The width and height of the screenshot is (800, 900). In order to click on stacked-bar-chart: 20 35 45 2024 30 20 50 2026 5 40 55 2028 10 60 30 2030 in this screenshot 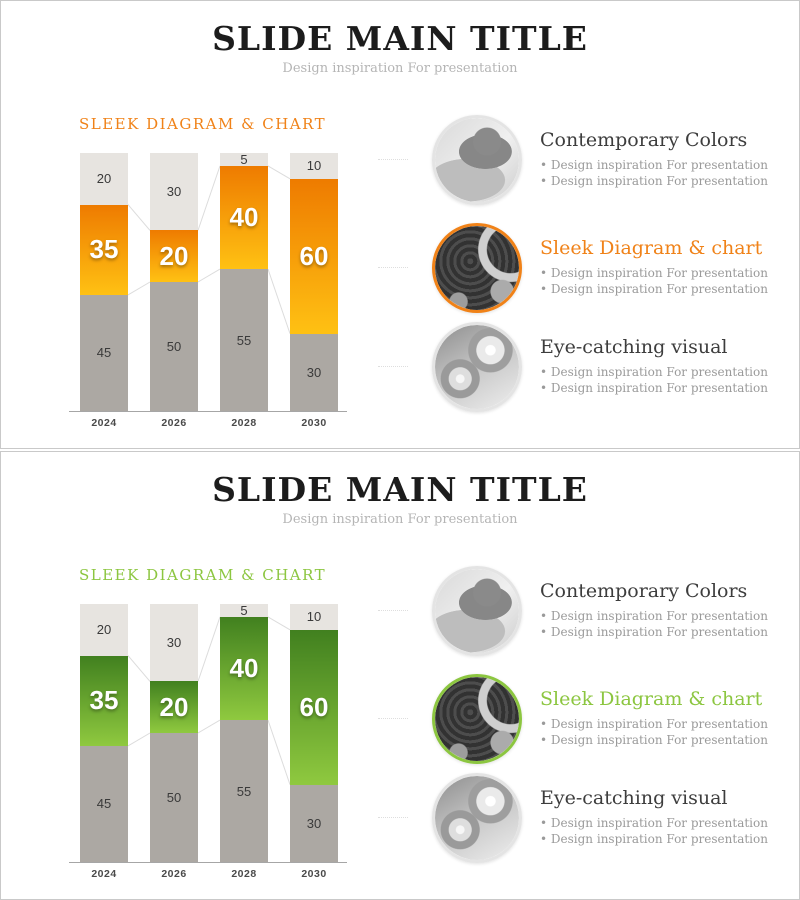, I will do `click(208, 741)`.